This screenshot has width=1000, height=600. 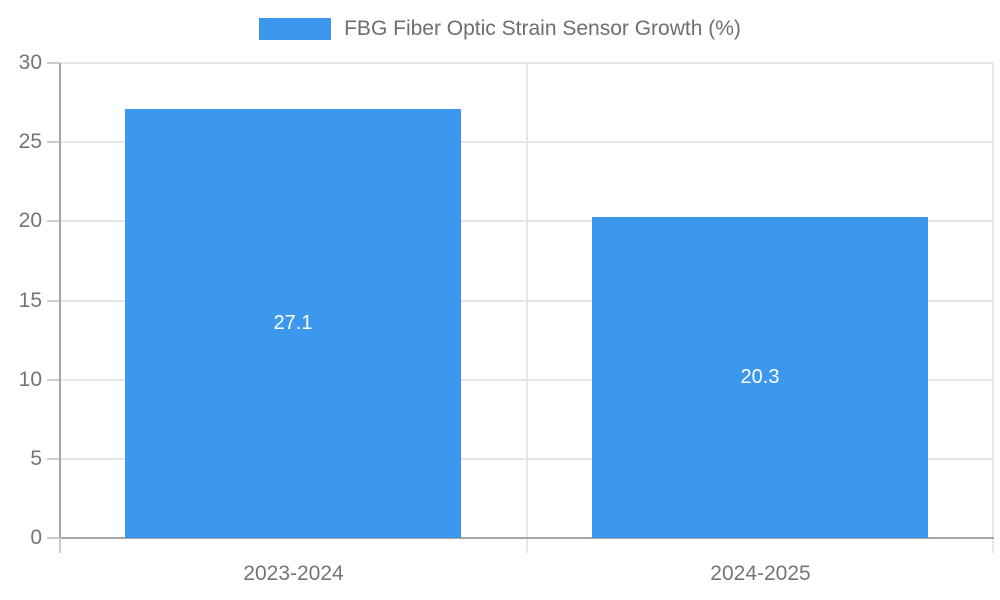 I want to click on x-tick-mark-origin, so click(x=60, y=545).